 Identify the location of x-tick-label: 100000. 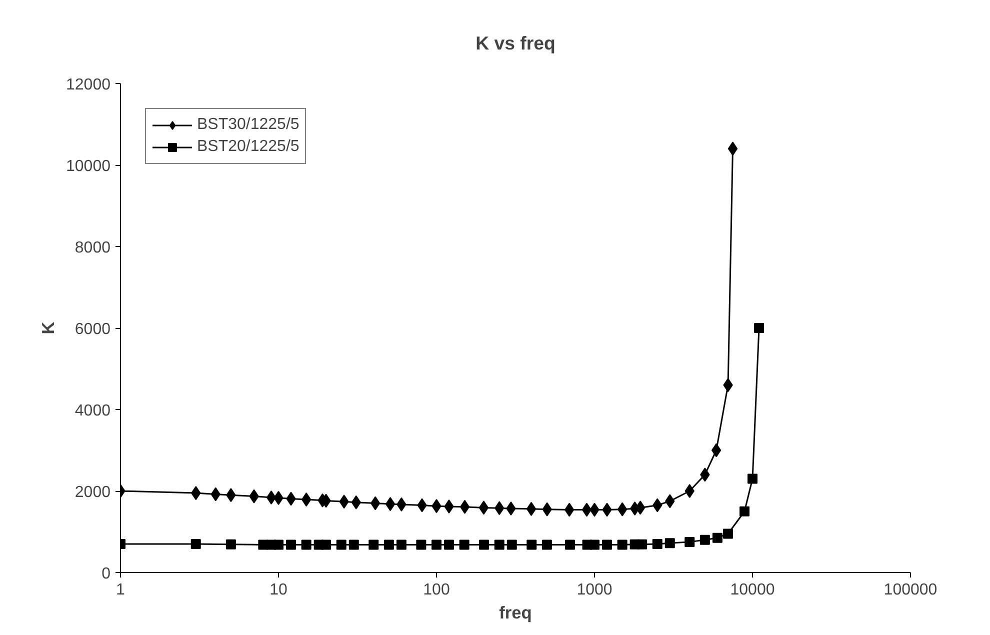
(911, 590).